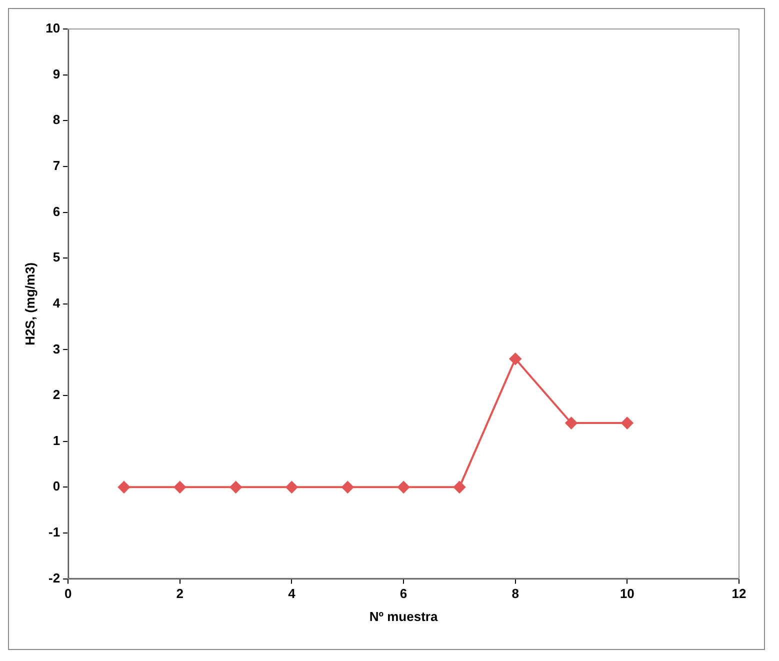  Describe the element at coordinates (56, 120) in the screenshot. I see `y-tick-label: 8` at that location.